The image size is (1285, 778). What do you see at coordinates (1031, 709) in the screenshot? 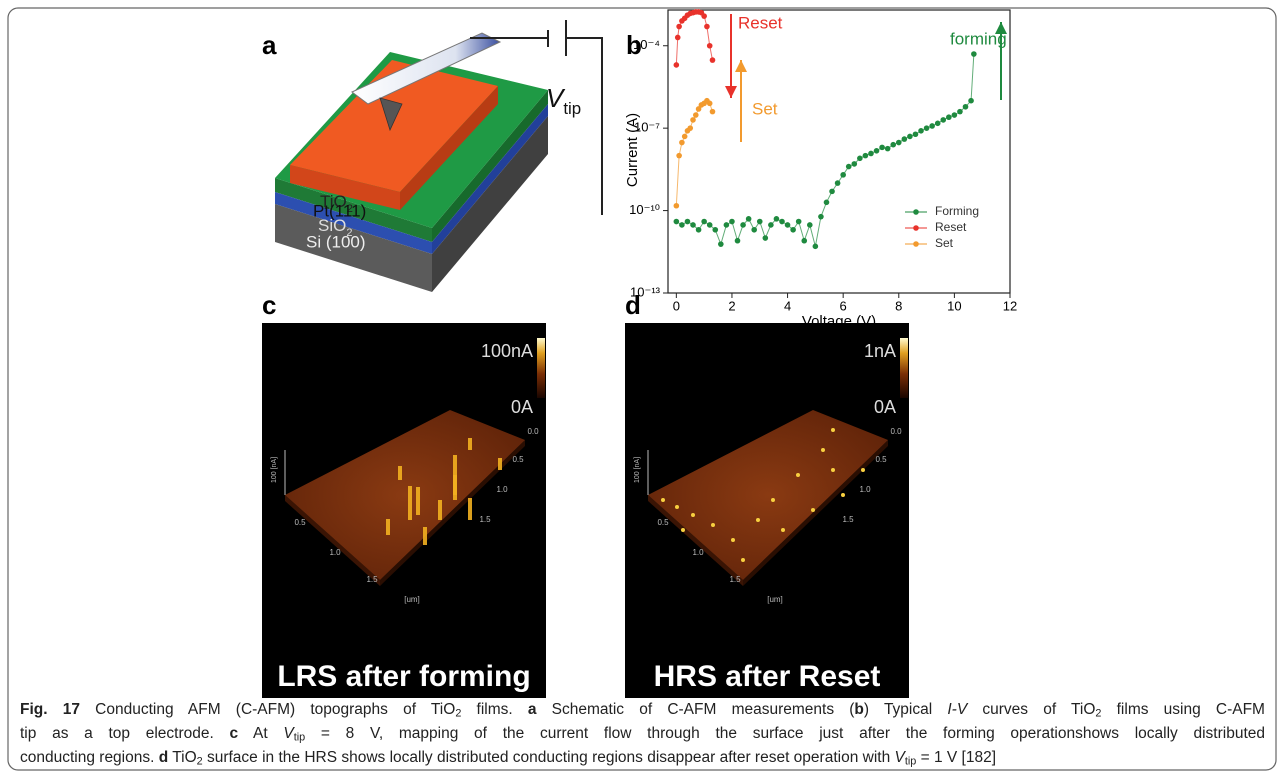
I see `caption-run: curves of TiO` at bounding box center [1031, 709].